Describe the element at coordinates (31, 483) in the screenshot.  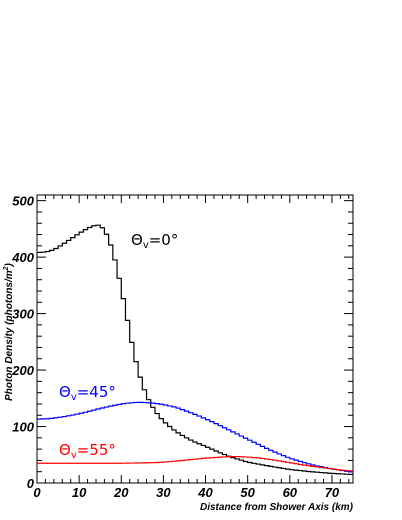
I see `y-tick-label: 0` at that location.